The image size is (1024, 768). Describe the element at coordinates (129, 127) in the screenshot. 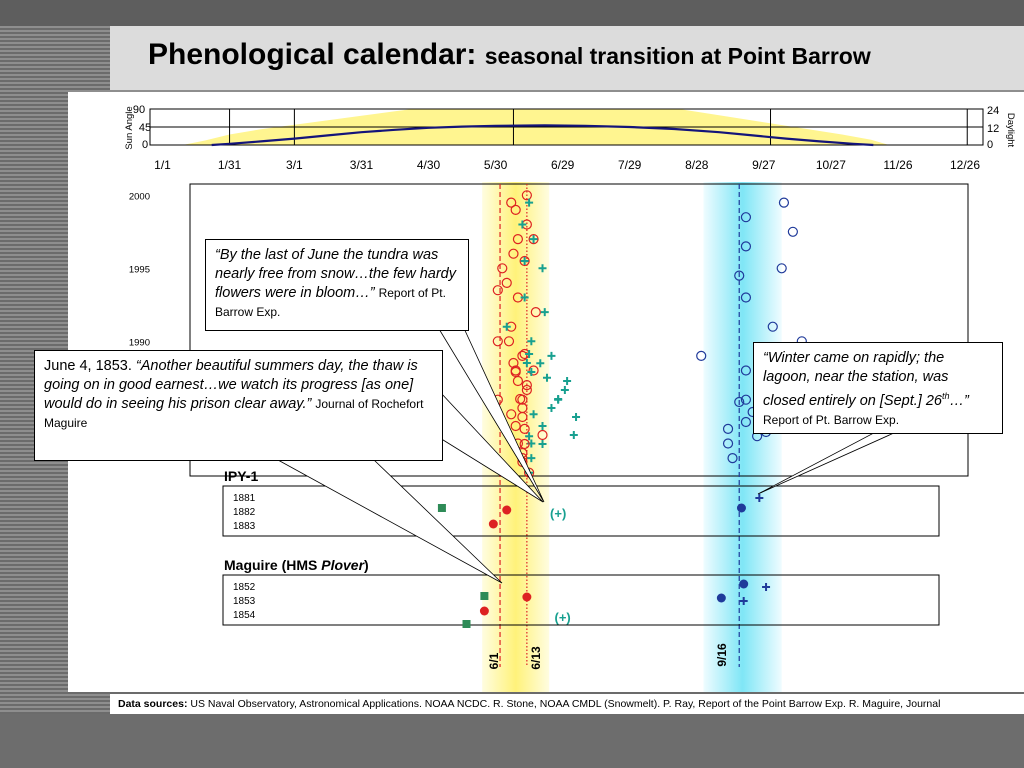

I see `y-axis-label-left: Sun Angle` at that location.